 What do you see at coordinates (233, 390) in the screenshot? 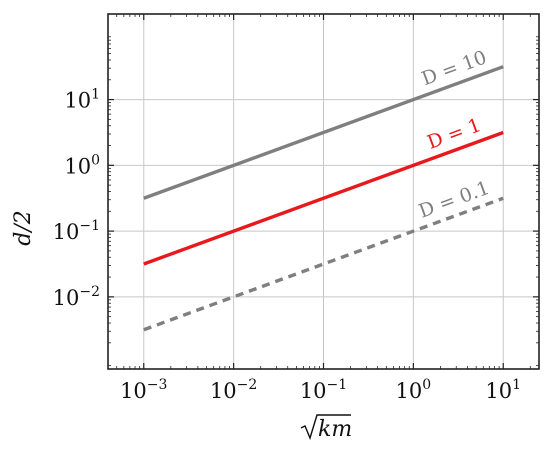
I see `x-tick-label: 10⁻²` at bounding box center [233, 390].